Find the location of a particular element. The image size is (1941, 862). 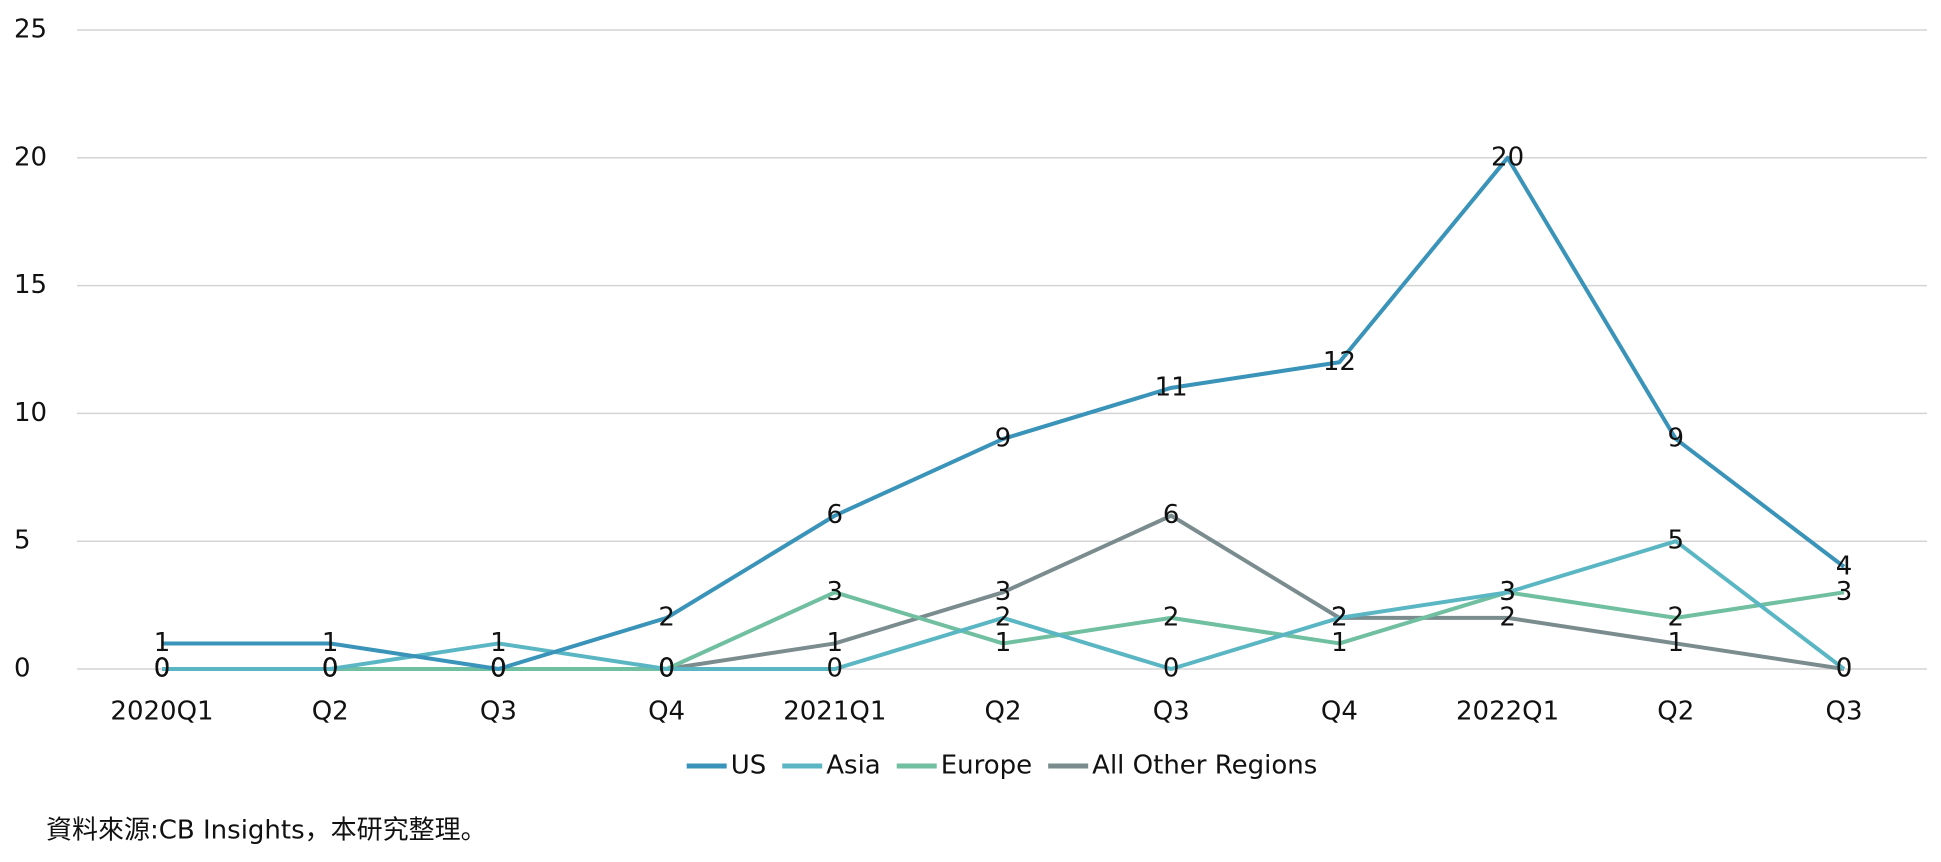

legend-label: US is located at coordinates (749, 766).